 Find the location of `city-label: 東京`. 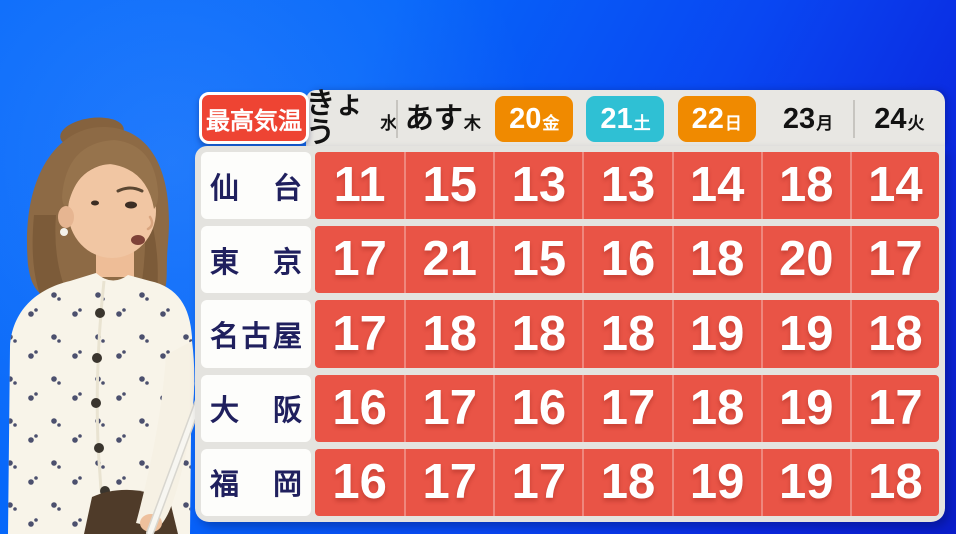

city-label: 東京 is located at coordinates (256, 260).